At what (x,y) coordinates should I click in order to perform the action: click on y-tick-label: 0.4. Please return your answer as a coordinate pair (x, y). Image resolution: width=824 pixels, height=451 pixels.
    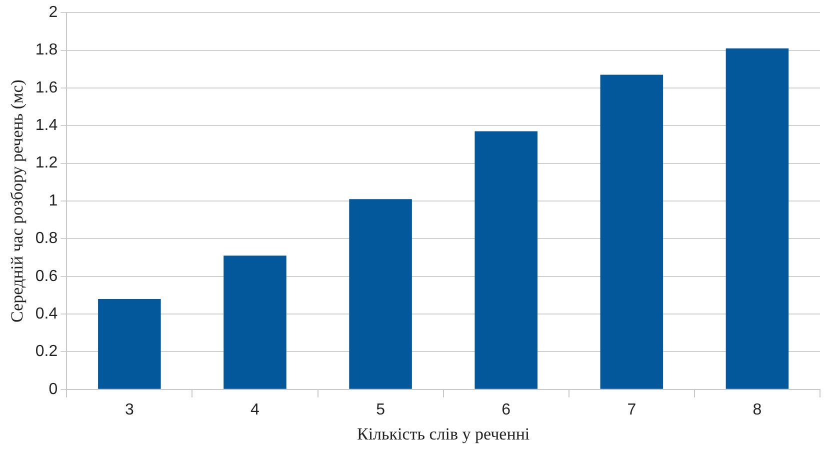
    Looking at the image, I should click on (46, 313).